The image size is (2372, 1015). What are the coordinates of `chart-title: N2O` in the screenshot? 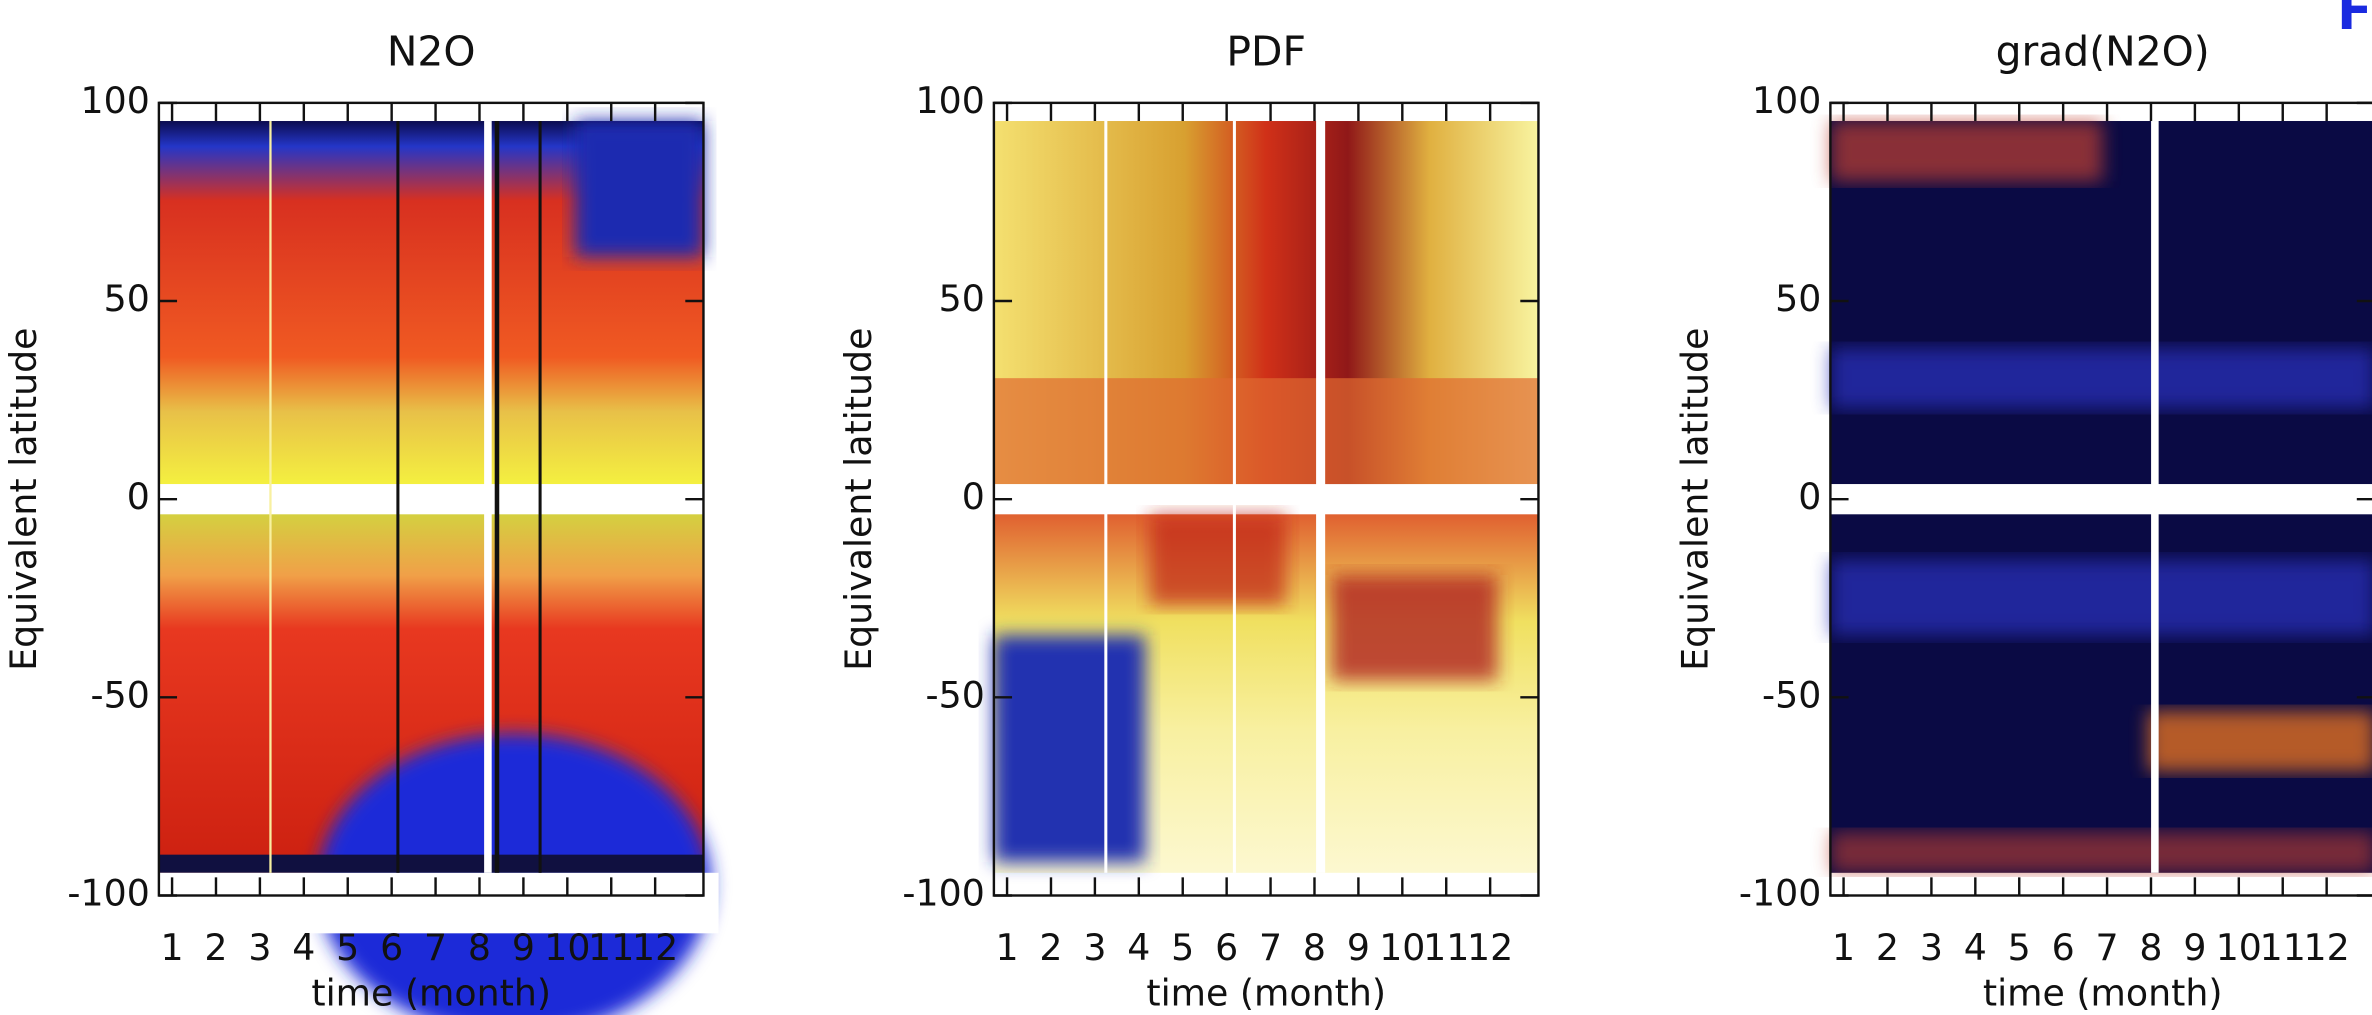 It's located at (431, 51).